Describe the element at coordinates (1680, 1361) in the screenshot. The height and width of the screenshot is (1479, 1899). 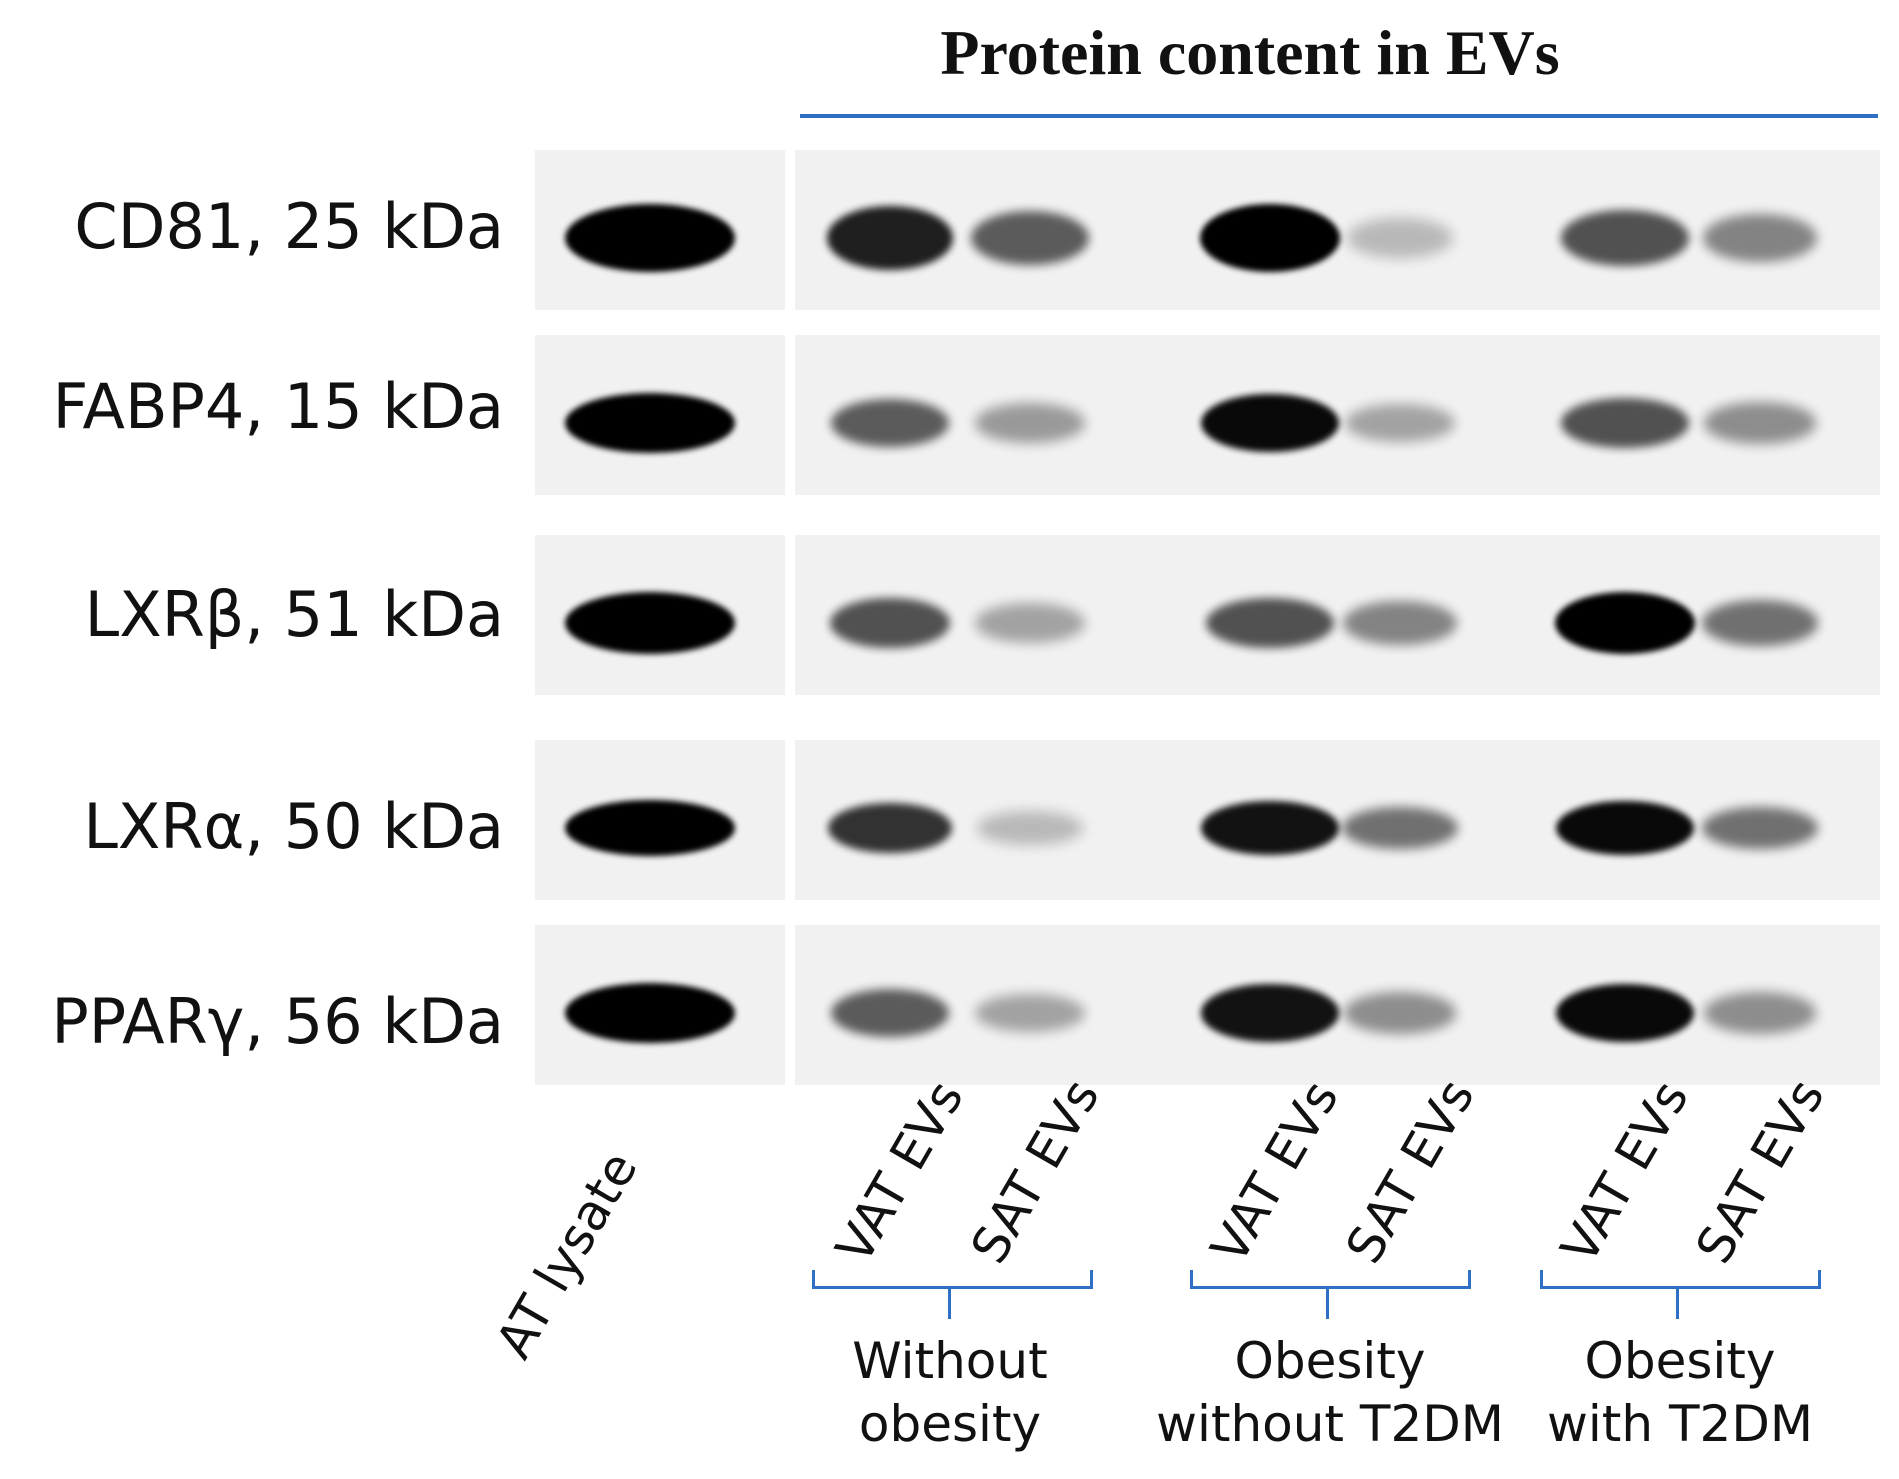
I see `group-label-obesity-with-t2dm-line1: Obesity` at that location.